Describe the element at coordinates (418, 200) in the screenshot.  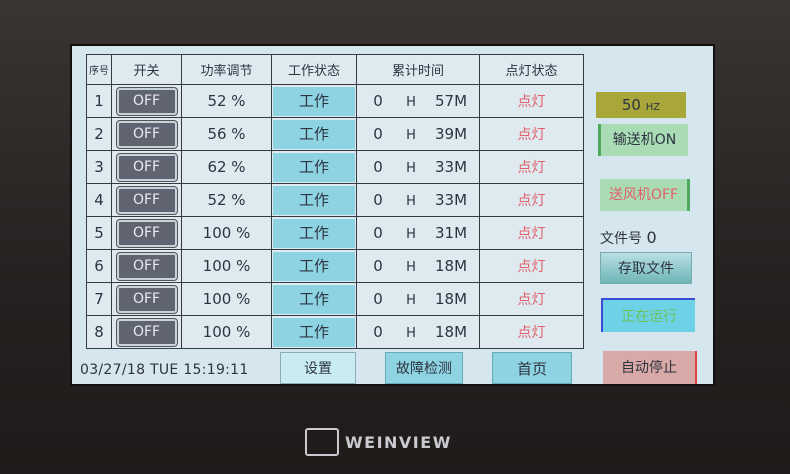
I see `accumulated-time: 0 H 33M` at that location.